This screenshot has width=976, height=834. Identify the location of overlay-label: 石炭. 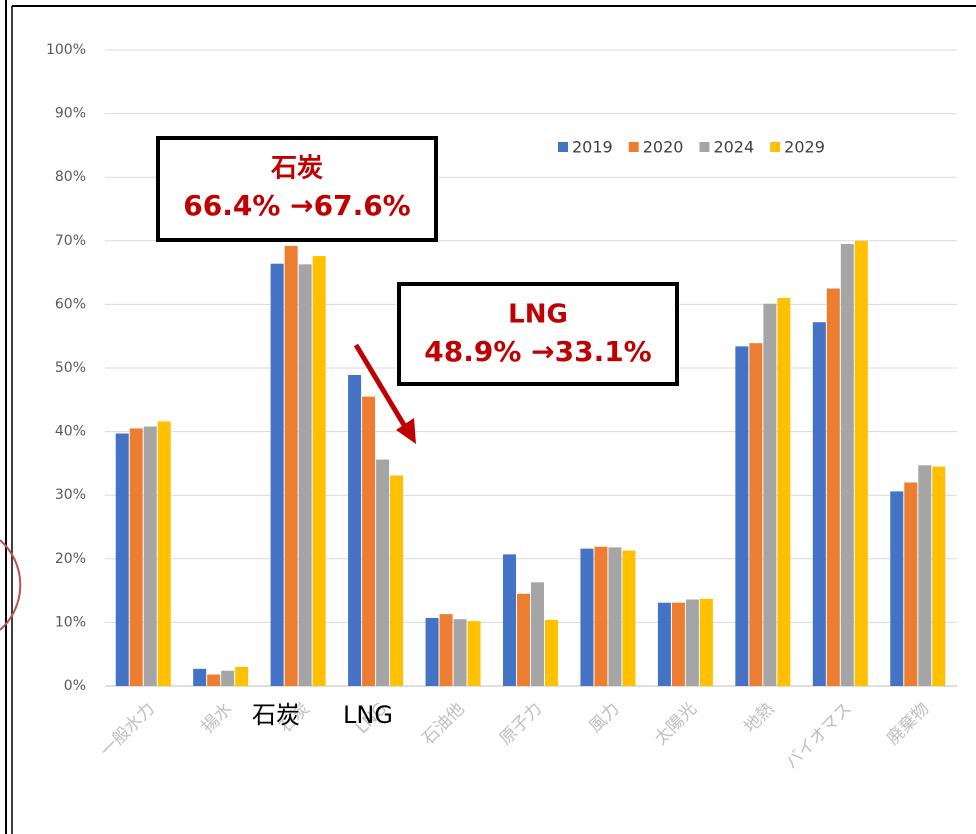
(276, 715).